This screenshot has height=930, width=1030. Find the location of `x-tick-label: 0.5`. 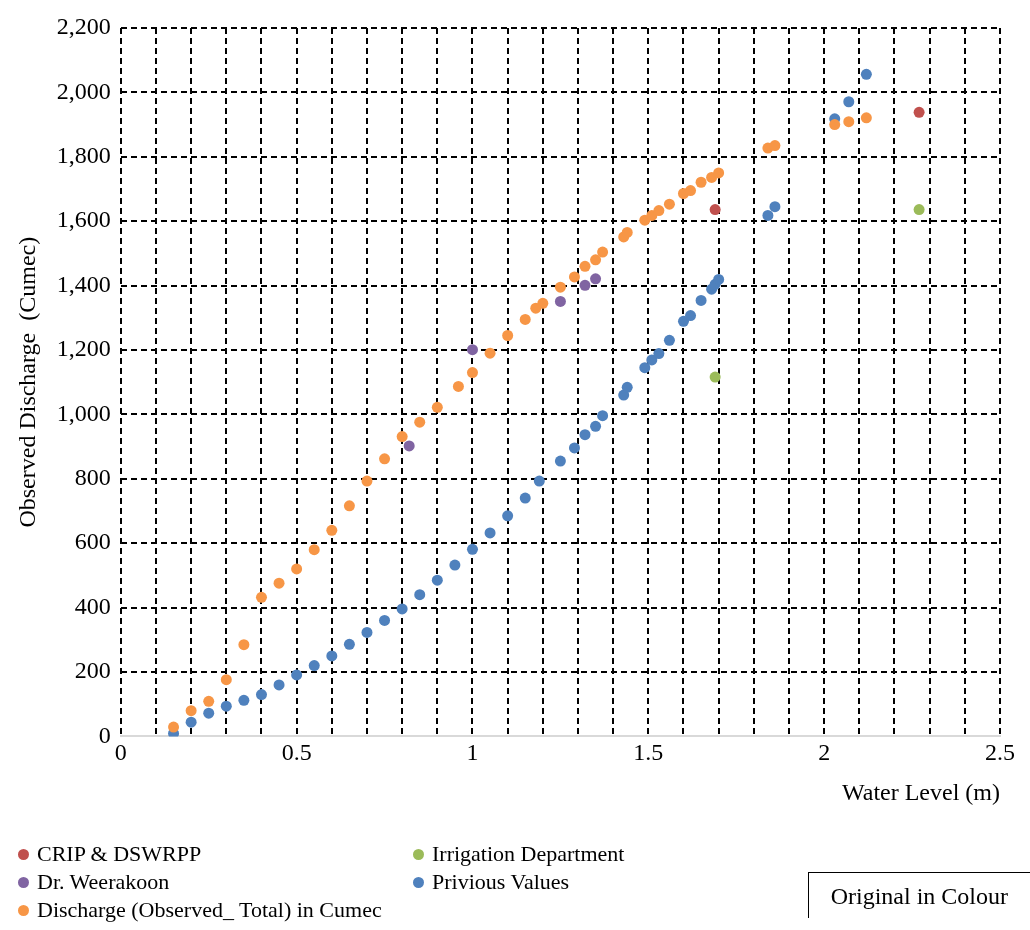

x-tick-label: 0.5 is located at coordinates (296, 752).